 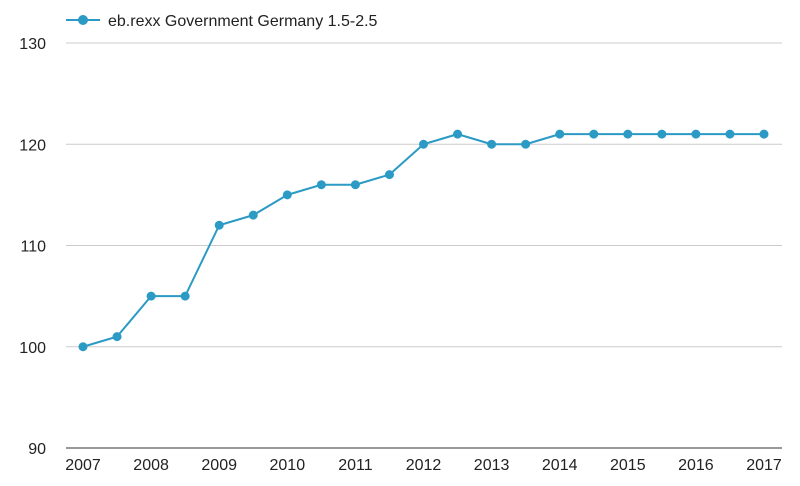 I want to click on x-tick-label: 2010, so click(x=288, y=465).